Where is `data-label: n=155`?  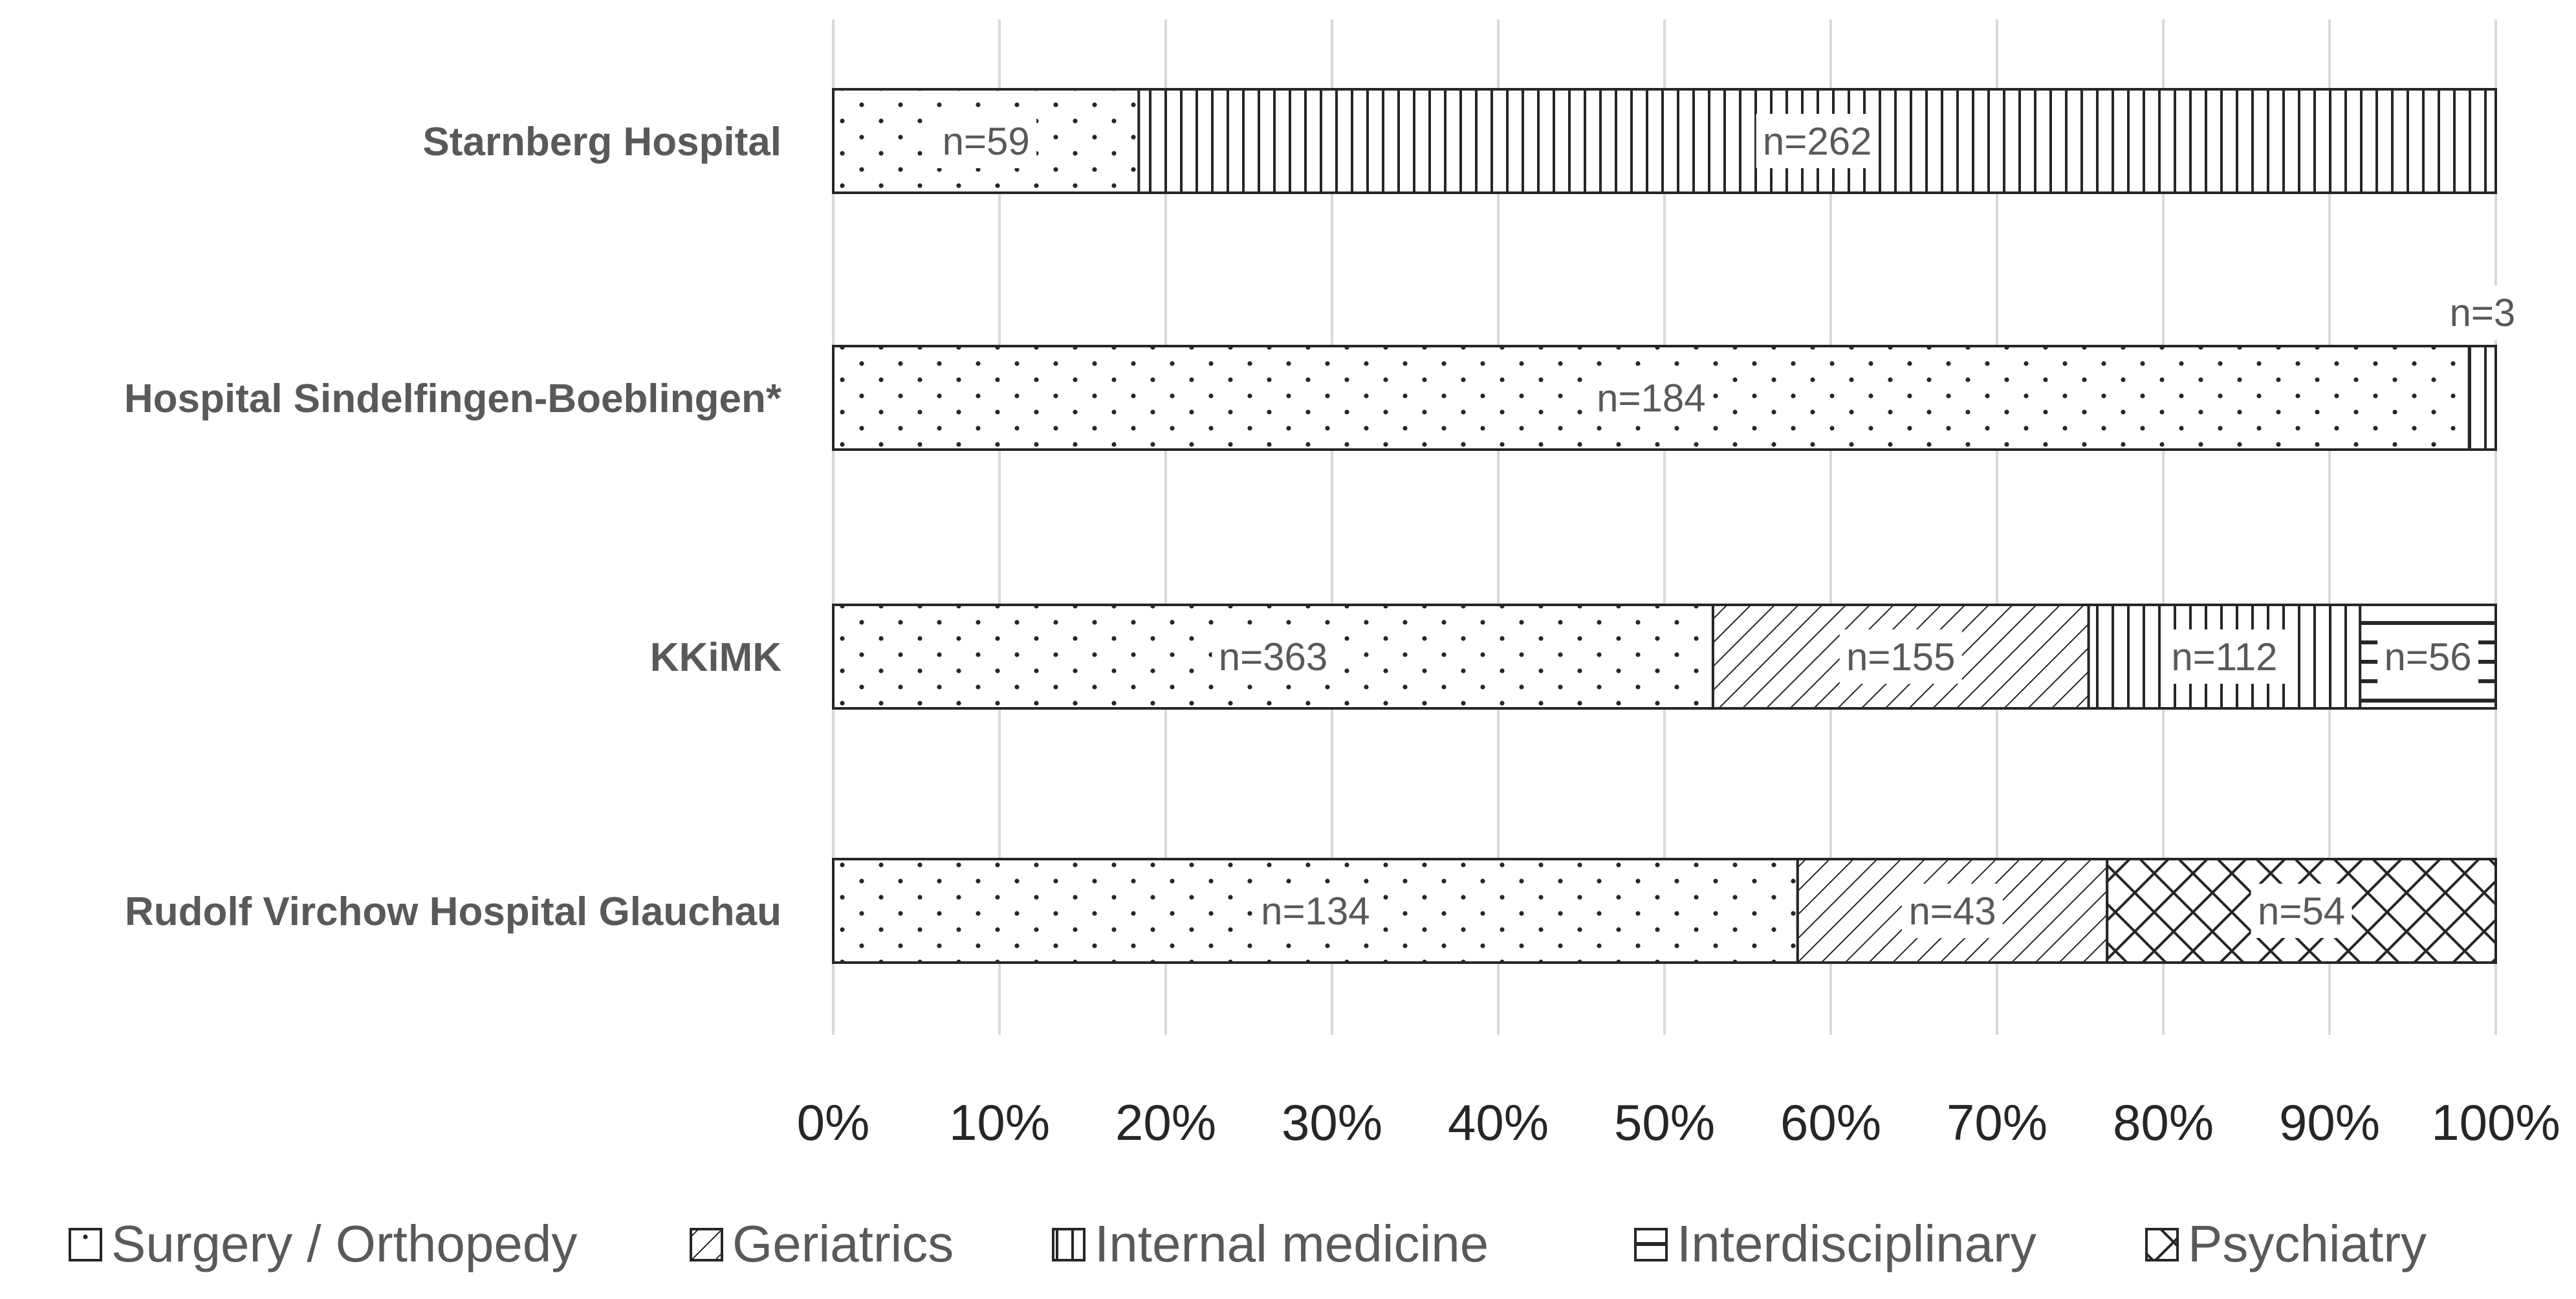
data-label: n=155 is located at coordinates (1901, 657).